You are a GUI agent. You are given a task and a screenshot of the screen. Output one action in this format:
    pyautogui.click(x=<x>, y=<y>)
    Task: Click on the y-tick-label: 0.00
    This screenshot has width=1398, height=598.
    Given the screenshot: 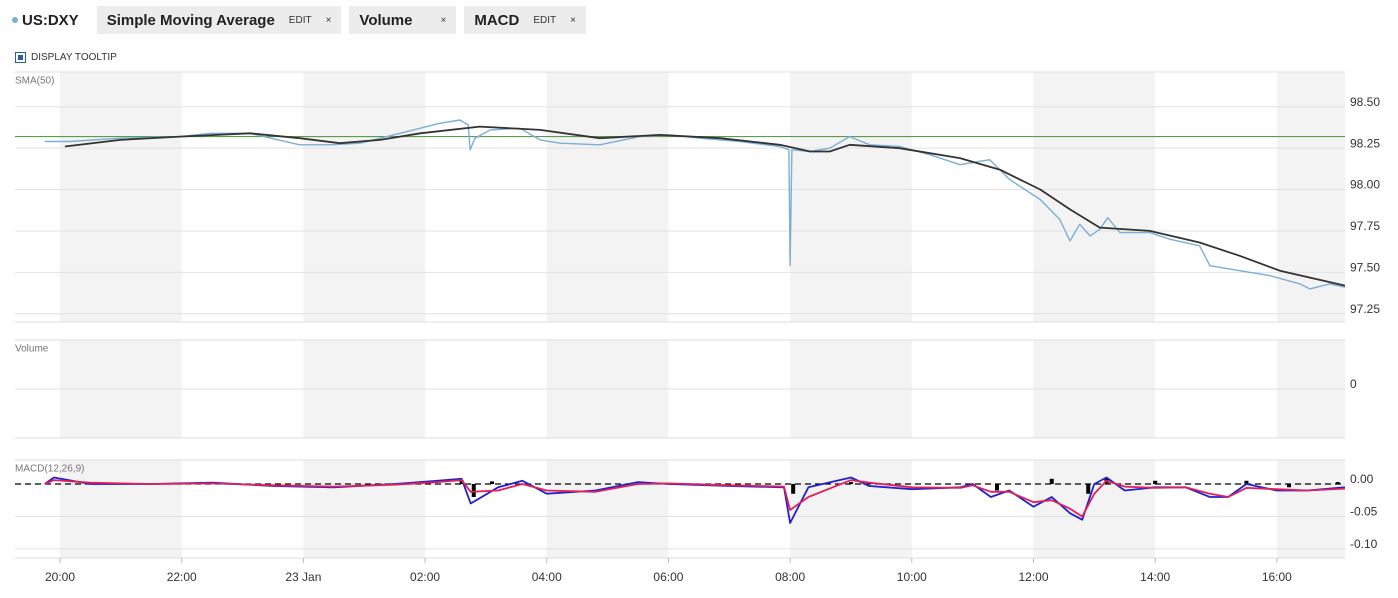 What is the action you would take?
    pyautogui.click(x=1362, y=479)
    